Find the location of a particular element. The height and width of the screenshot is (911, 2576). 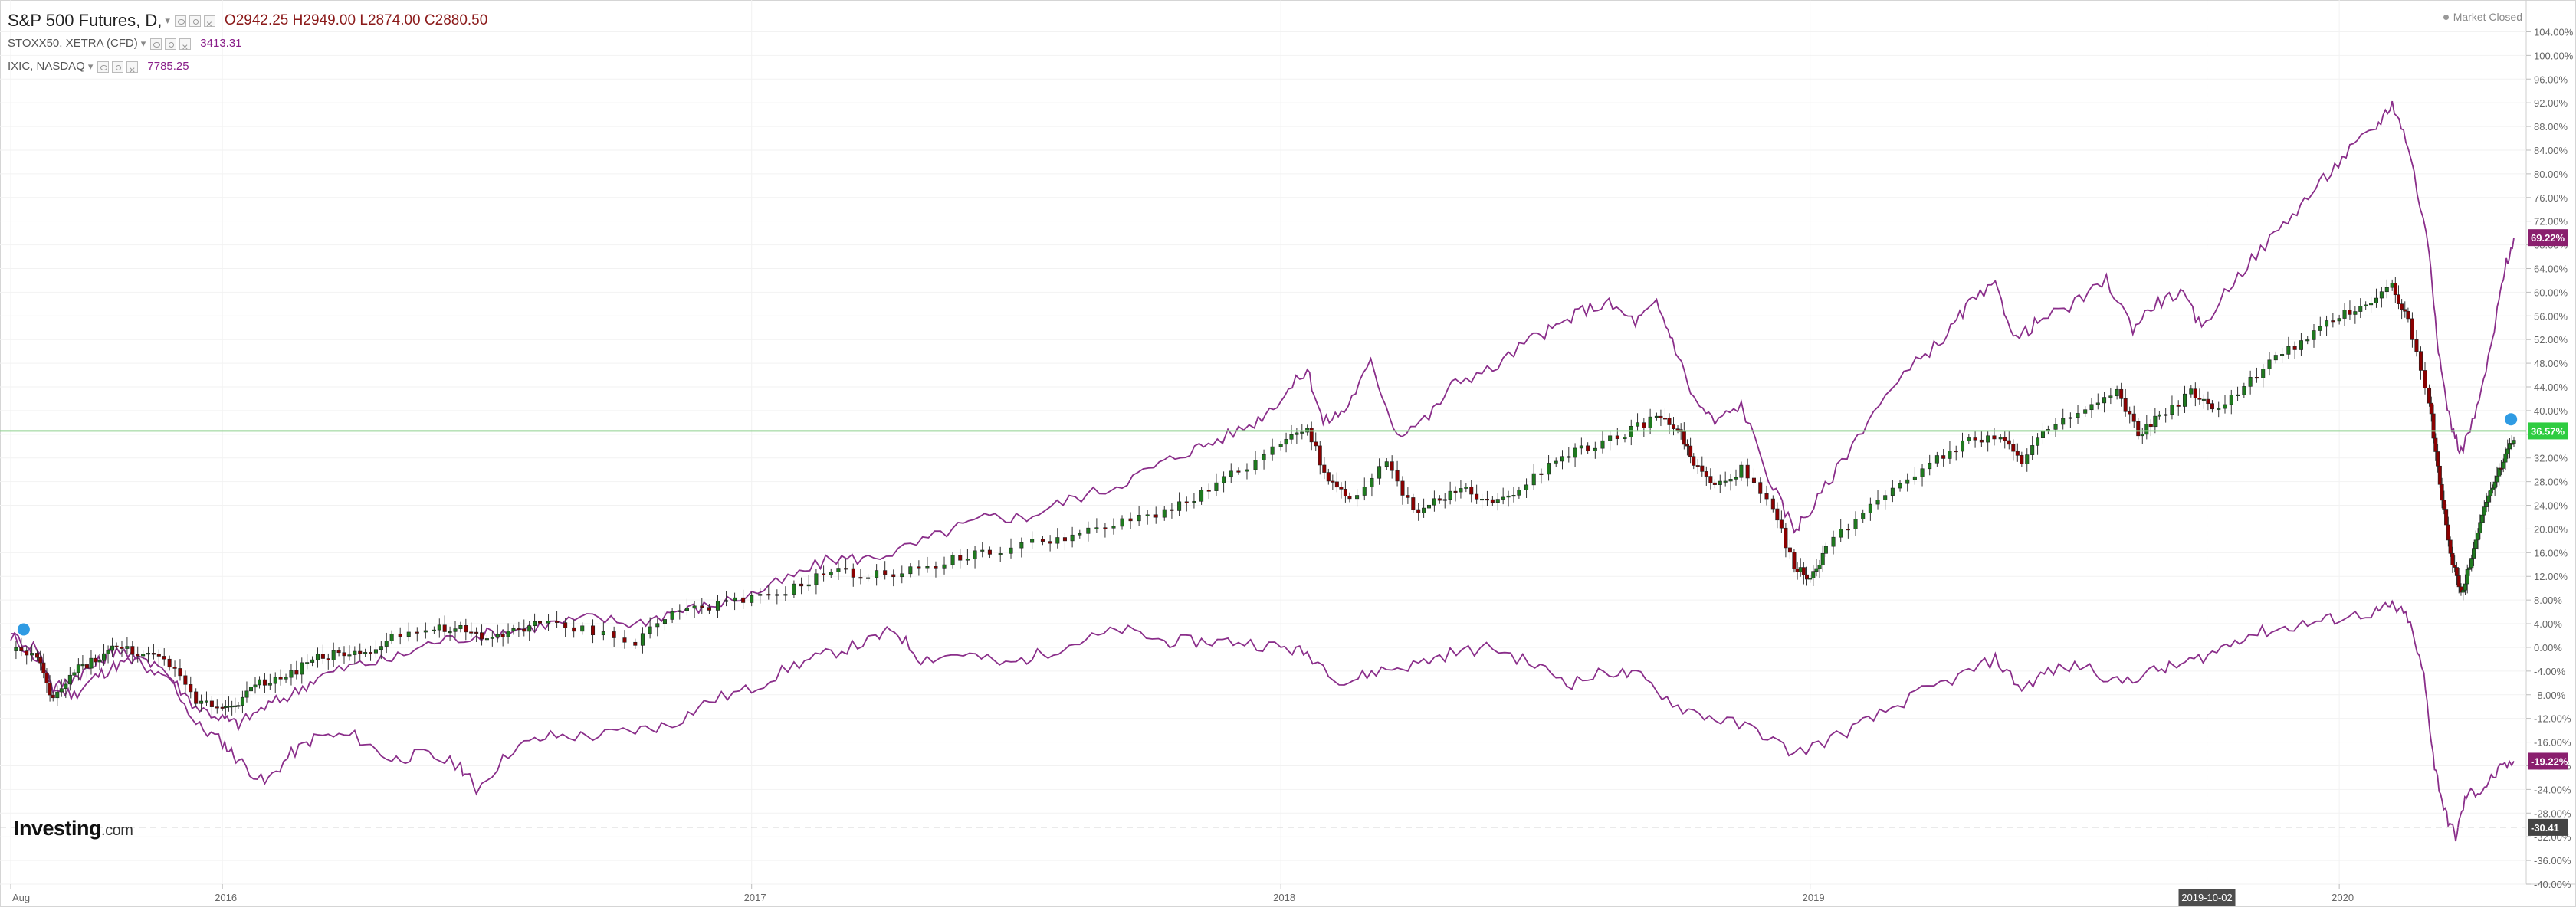

compare-symbol: STOXX50, XETRA (CFD) is located at coordinates (73, 44).